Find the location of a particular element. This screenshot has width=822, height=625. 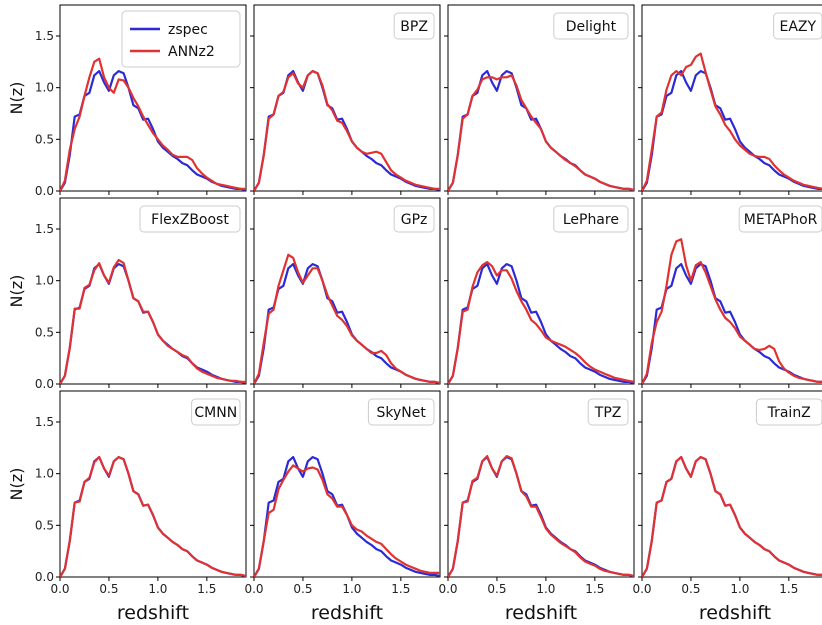

panel-gpz: GPz is located at coordinates (345, 292).